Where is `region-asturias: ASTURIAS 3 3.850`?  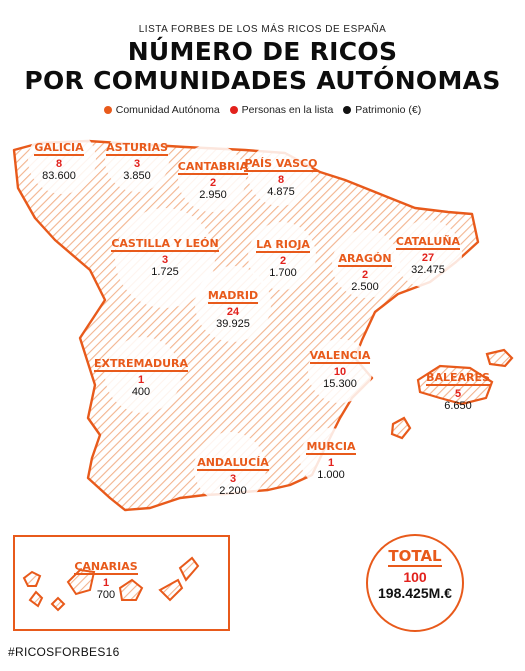 region-asturias: ASTURIAS 3 3.850 is located at coordinates (137, 160).